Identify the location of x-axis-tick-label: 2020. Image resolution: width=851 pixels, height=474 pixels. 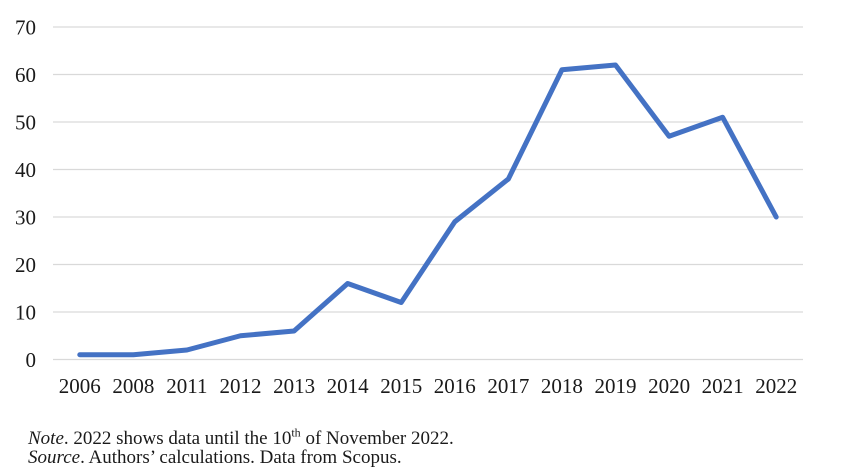
(669, 386).